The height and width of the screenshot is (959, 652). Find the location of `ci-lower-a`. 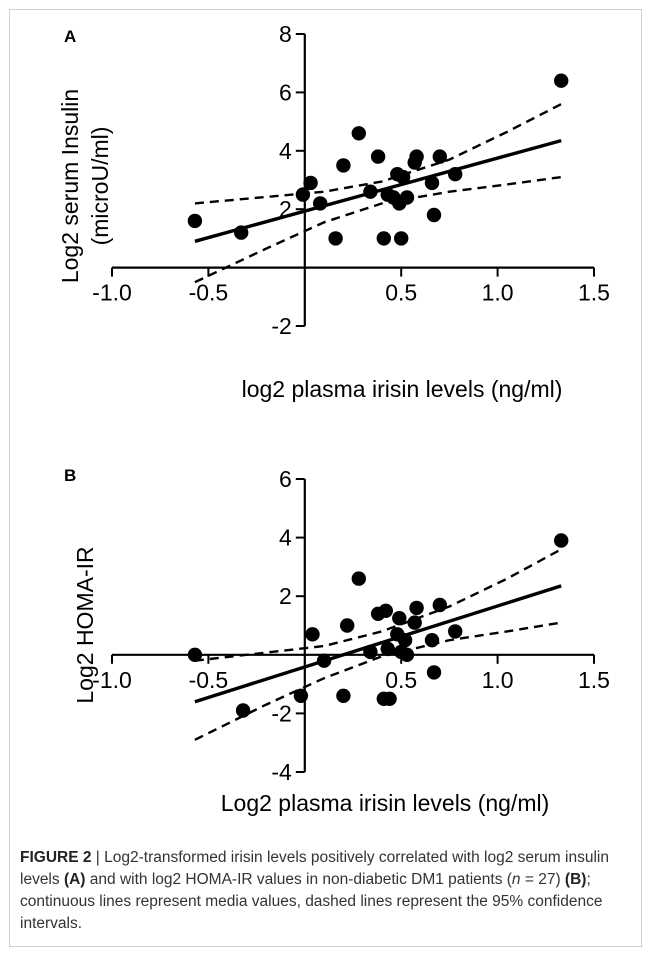

ci-lower-a is located at coordinates (378, 229).